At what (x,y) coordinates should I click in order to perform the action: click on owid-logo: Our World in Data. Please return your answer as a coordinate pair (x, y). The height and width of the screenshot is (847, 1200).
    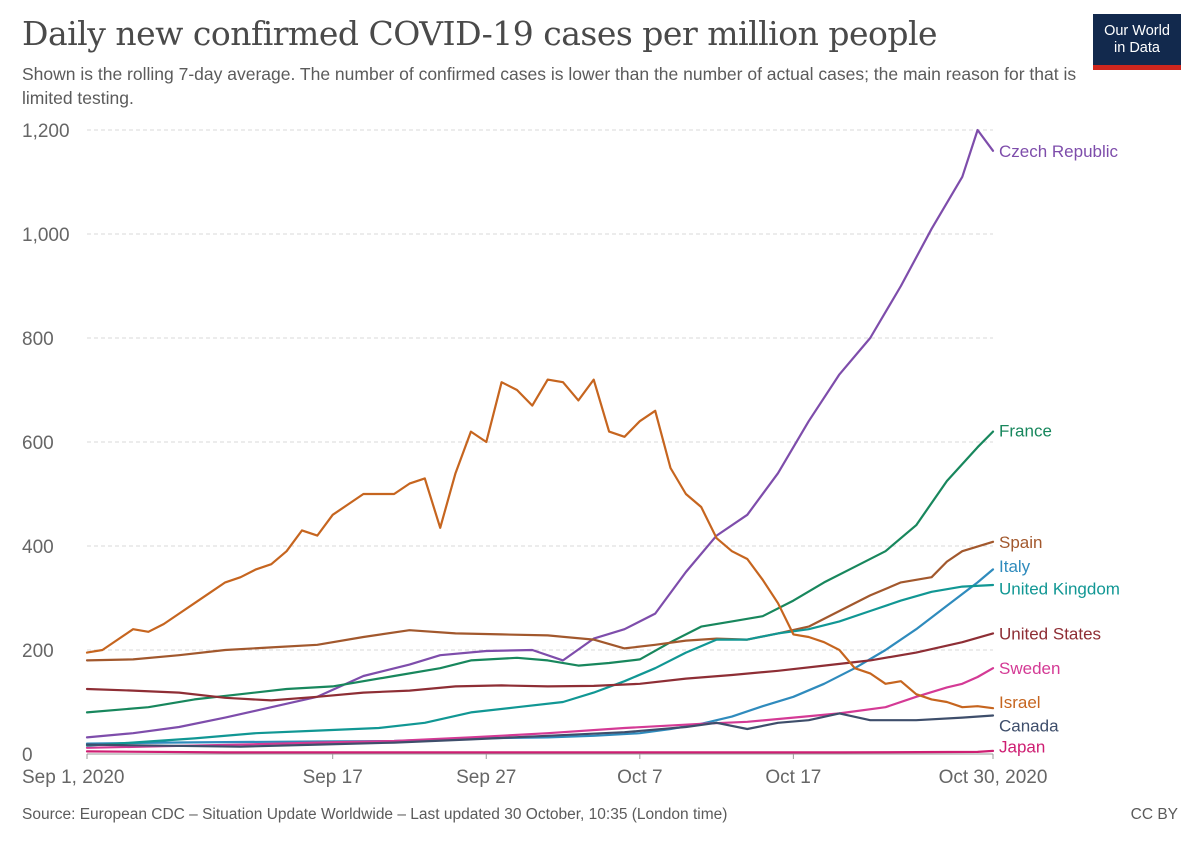
    Looking at the image, I should click on (1137, 42).